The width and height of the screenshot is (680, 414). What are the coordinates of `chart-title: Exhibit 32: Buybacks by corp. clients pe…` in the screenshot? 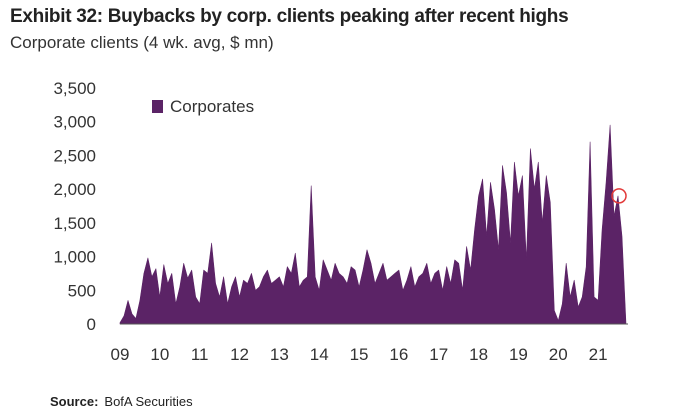 It's located at (289, 16).